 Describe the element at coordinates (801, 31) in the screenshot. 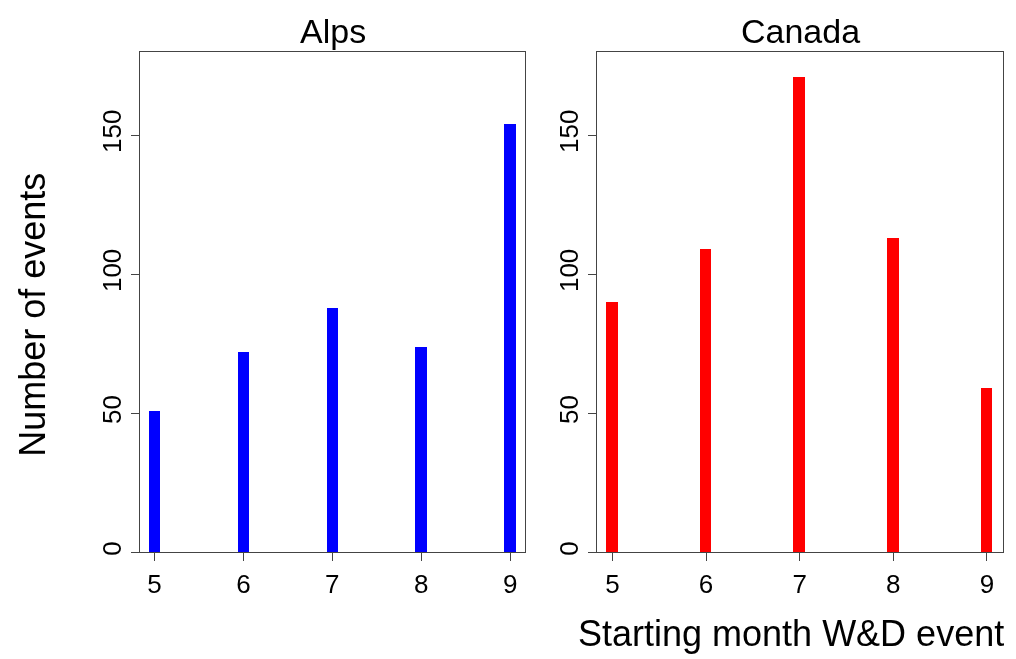

I see `chart-title: Canada` at that location.